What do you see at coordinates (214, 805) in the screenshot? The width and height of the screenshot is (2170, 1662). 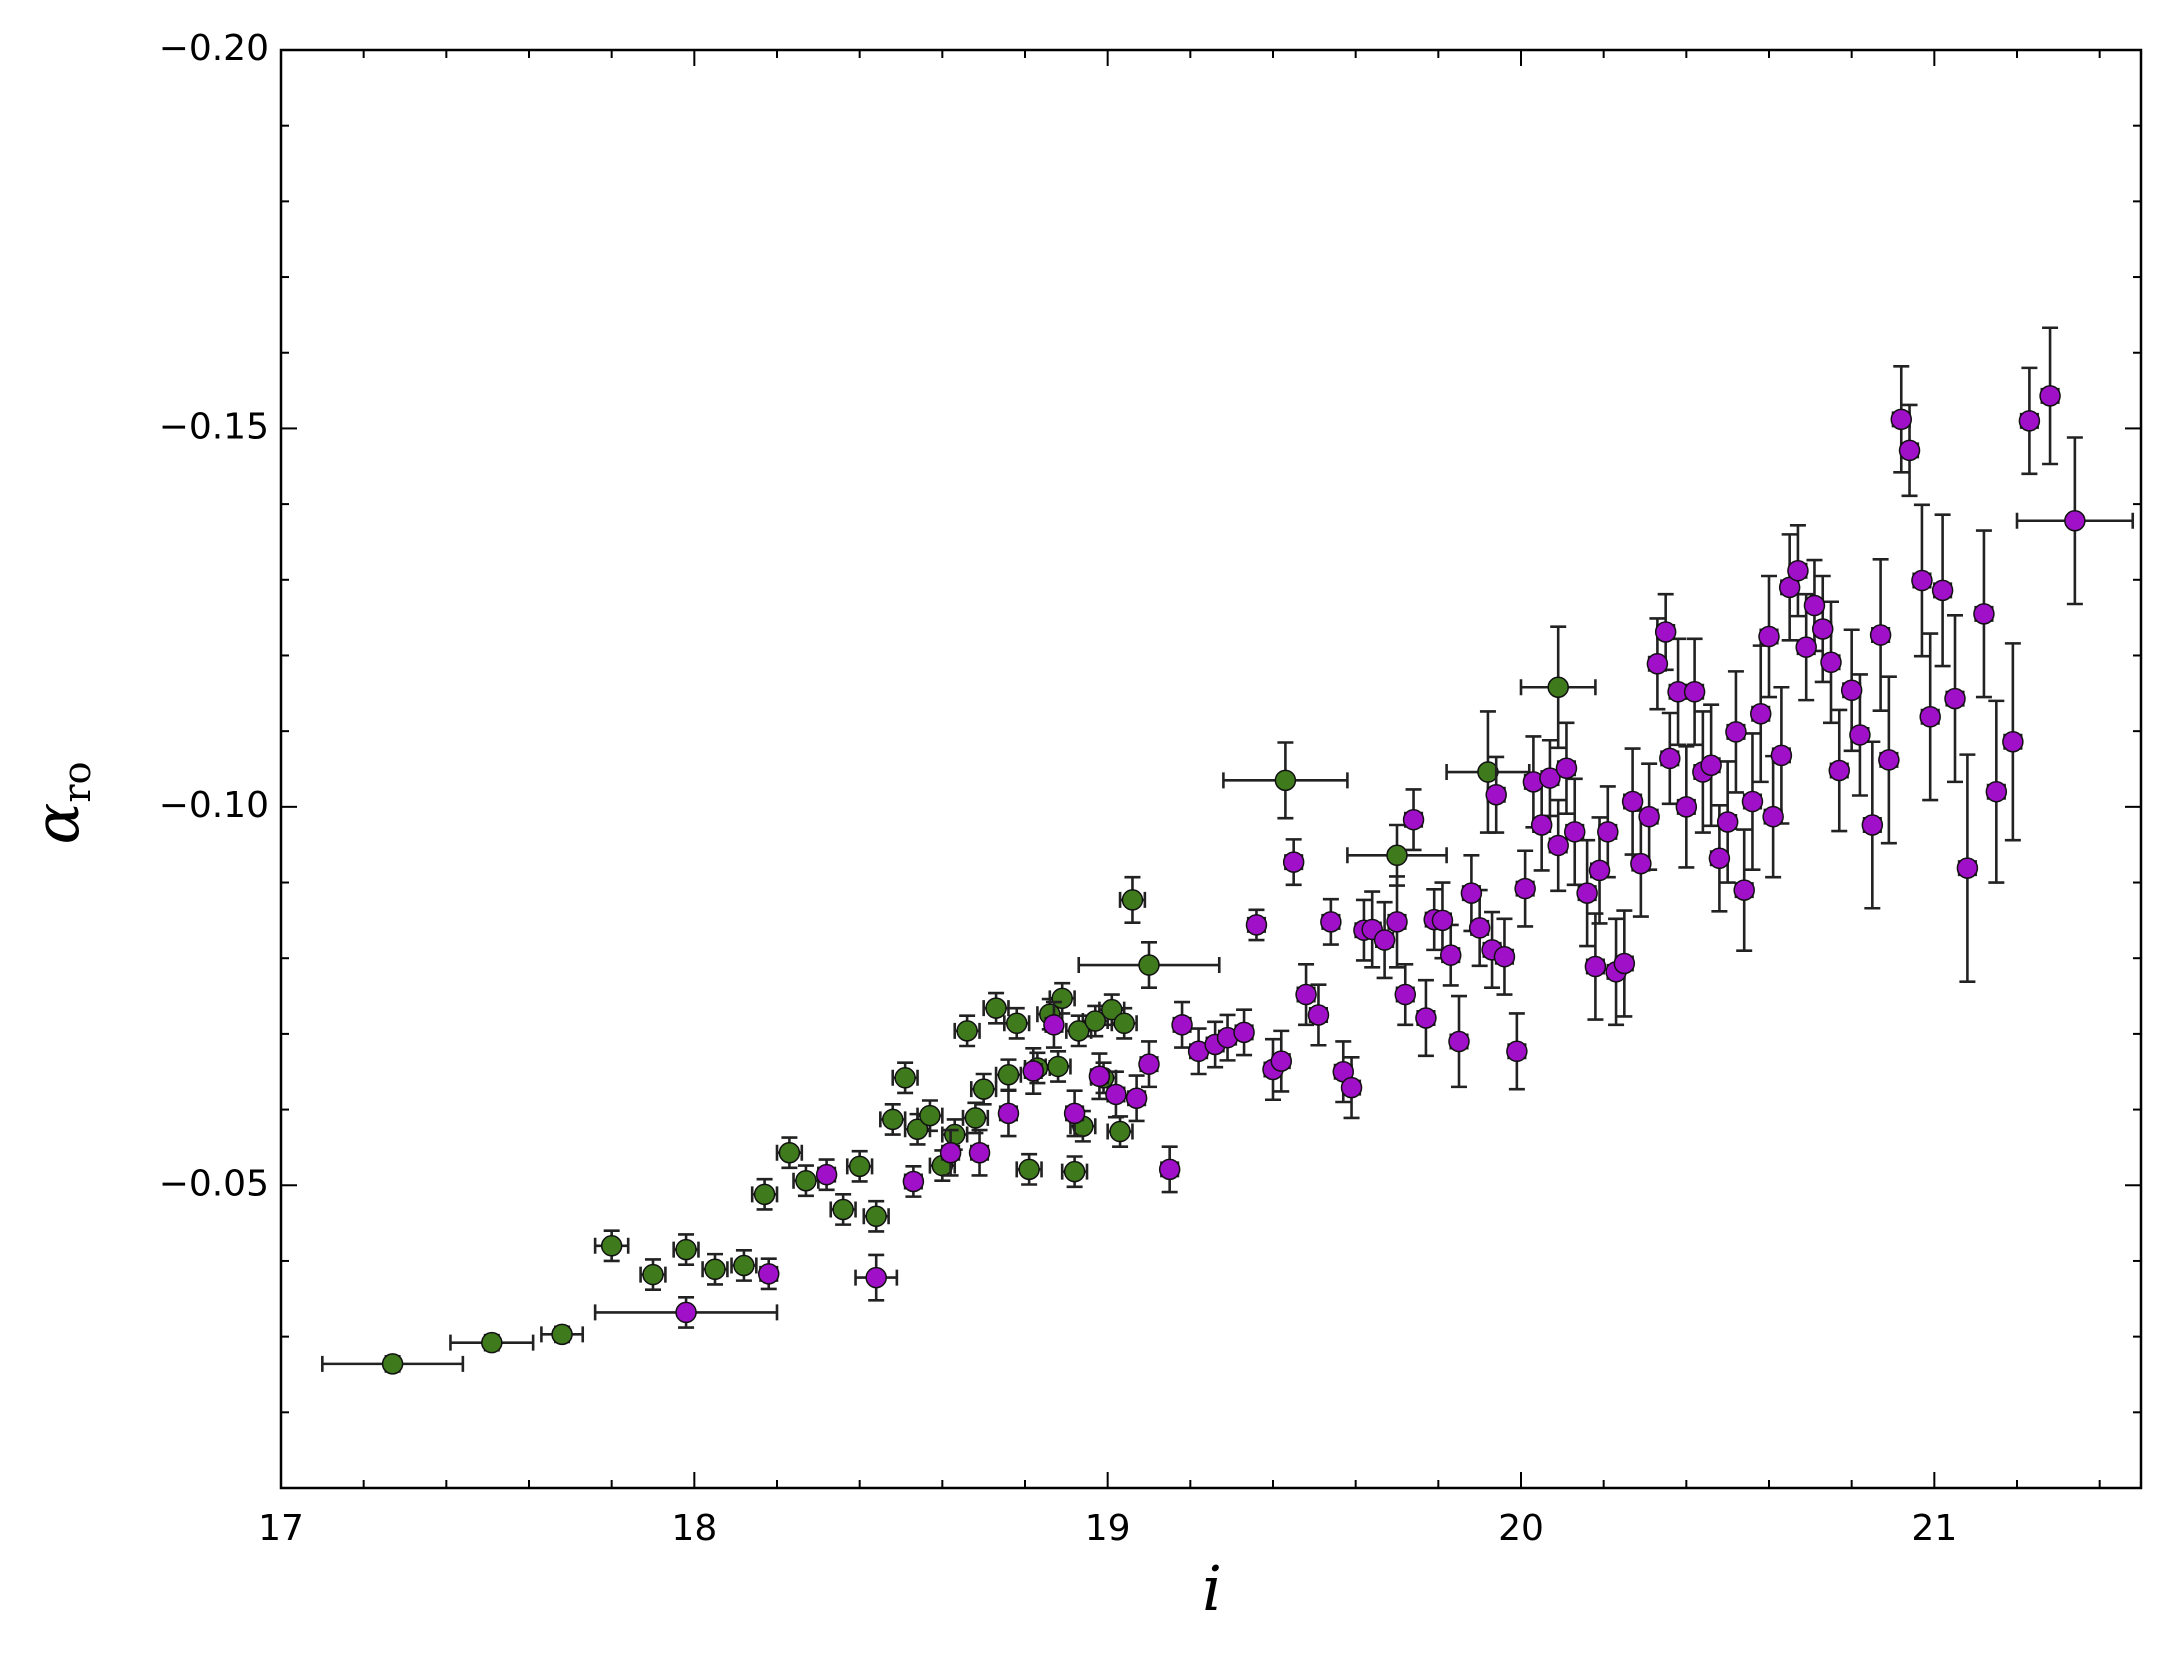 I see `y-tick-label: −0.10` at bounding box center [214, 805].